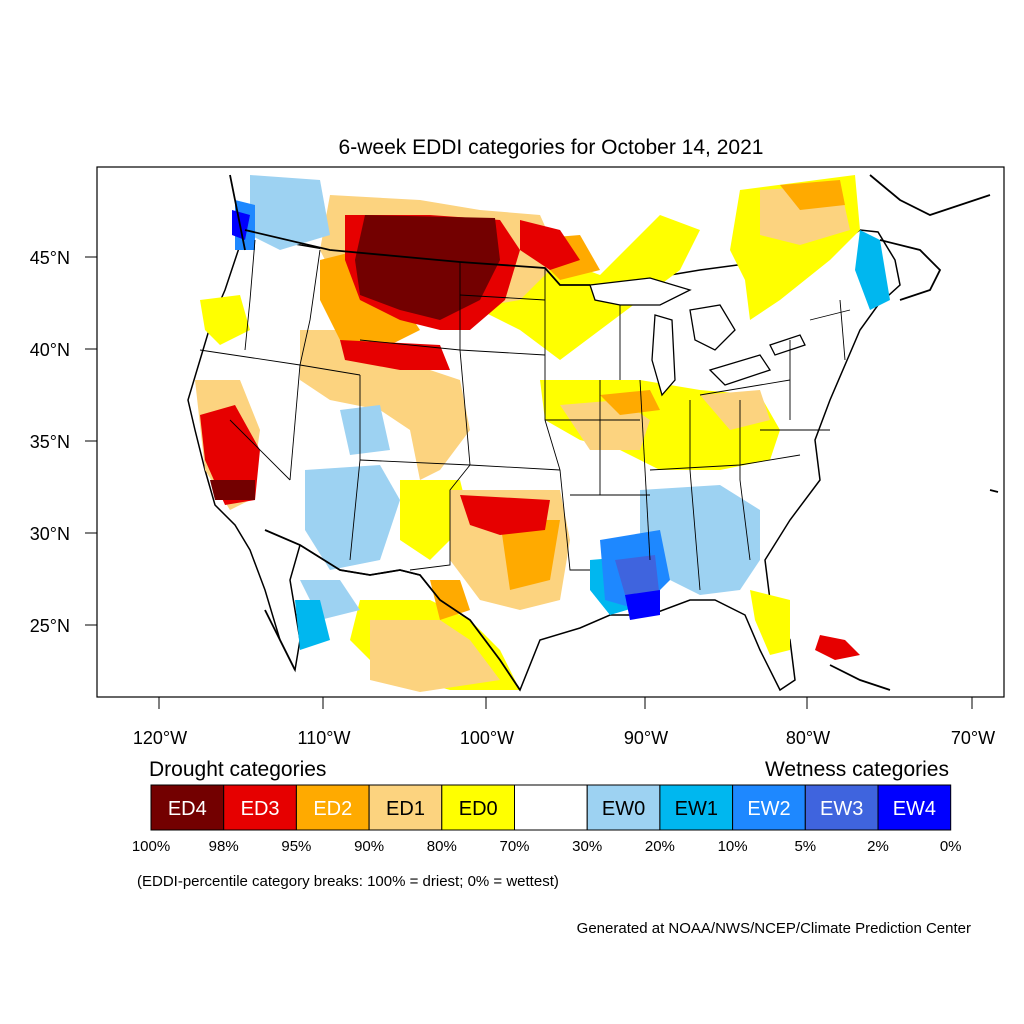  I want to click on legend-swatch-normal, so click(551, 807).